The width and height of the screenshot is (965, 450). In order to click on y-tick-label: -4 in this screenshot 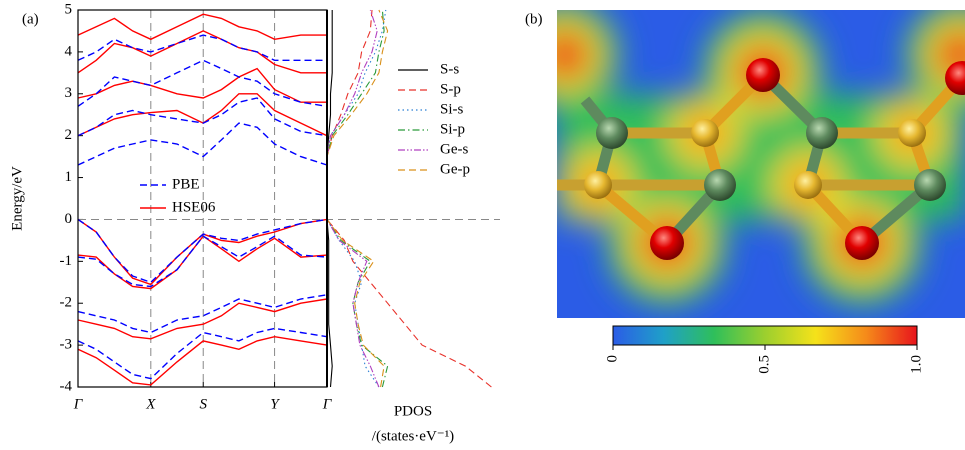, I will do `click(66, 386)`.